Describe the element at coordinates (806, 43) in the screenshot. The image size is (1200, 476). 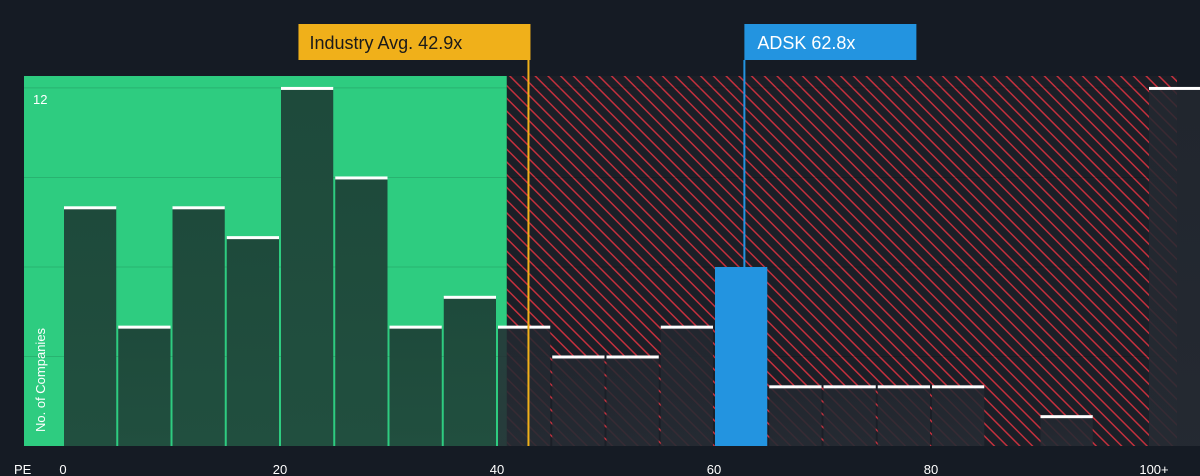
I see `company-pe-label: ADSK 62.8x` at that location.